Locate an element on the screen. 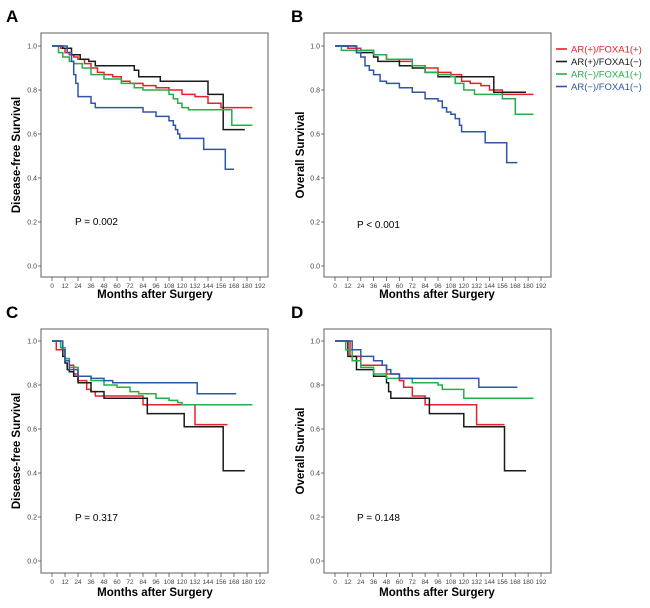 The width and height of the screenshot is (650, 608). km-curve-ar-pos-foxa1-pos is located at coordinates (152, 77).